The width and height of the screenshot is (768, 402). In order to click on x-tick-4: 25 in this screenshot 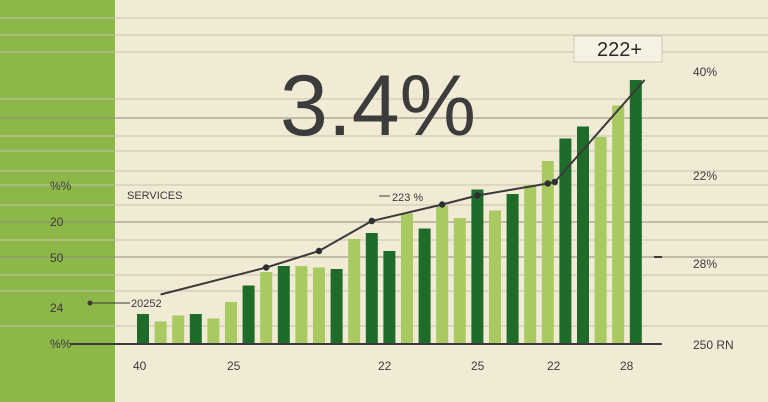, I will do `click(478, 366)`.